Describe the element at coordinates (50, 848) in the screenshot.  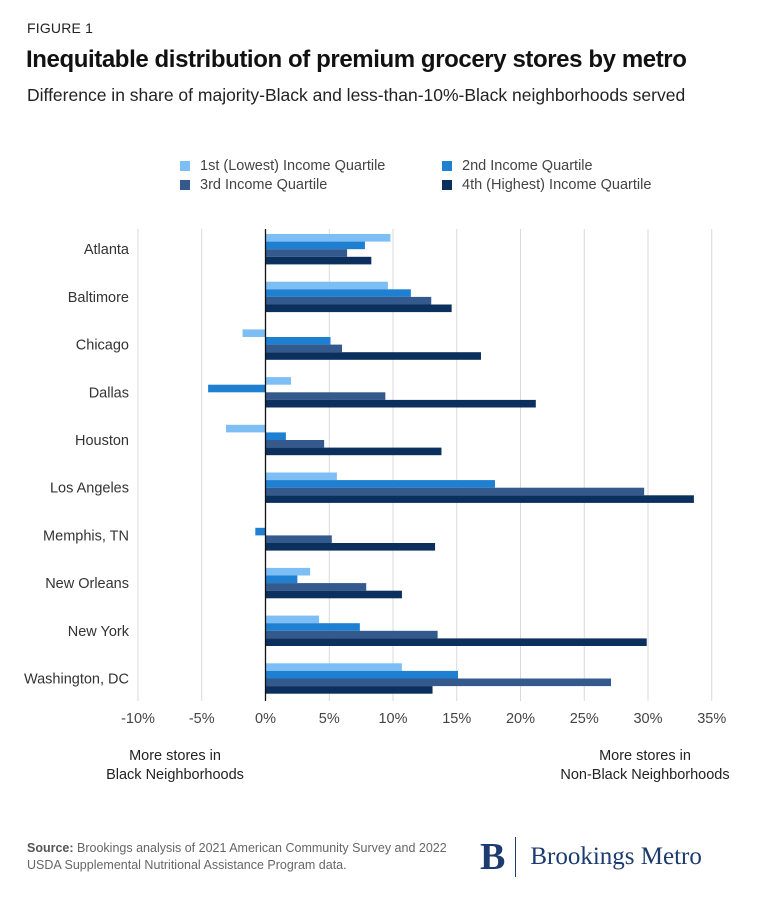
I see `source-label: Source:` at that location.